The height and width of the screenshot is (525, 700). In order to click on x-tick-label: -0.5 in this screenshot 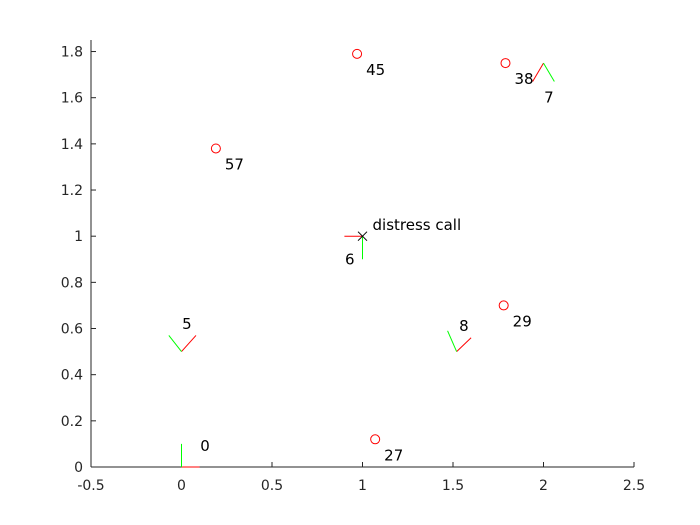, I will do `click(90, 486)`.